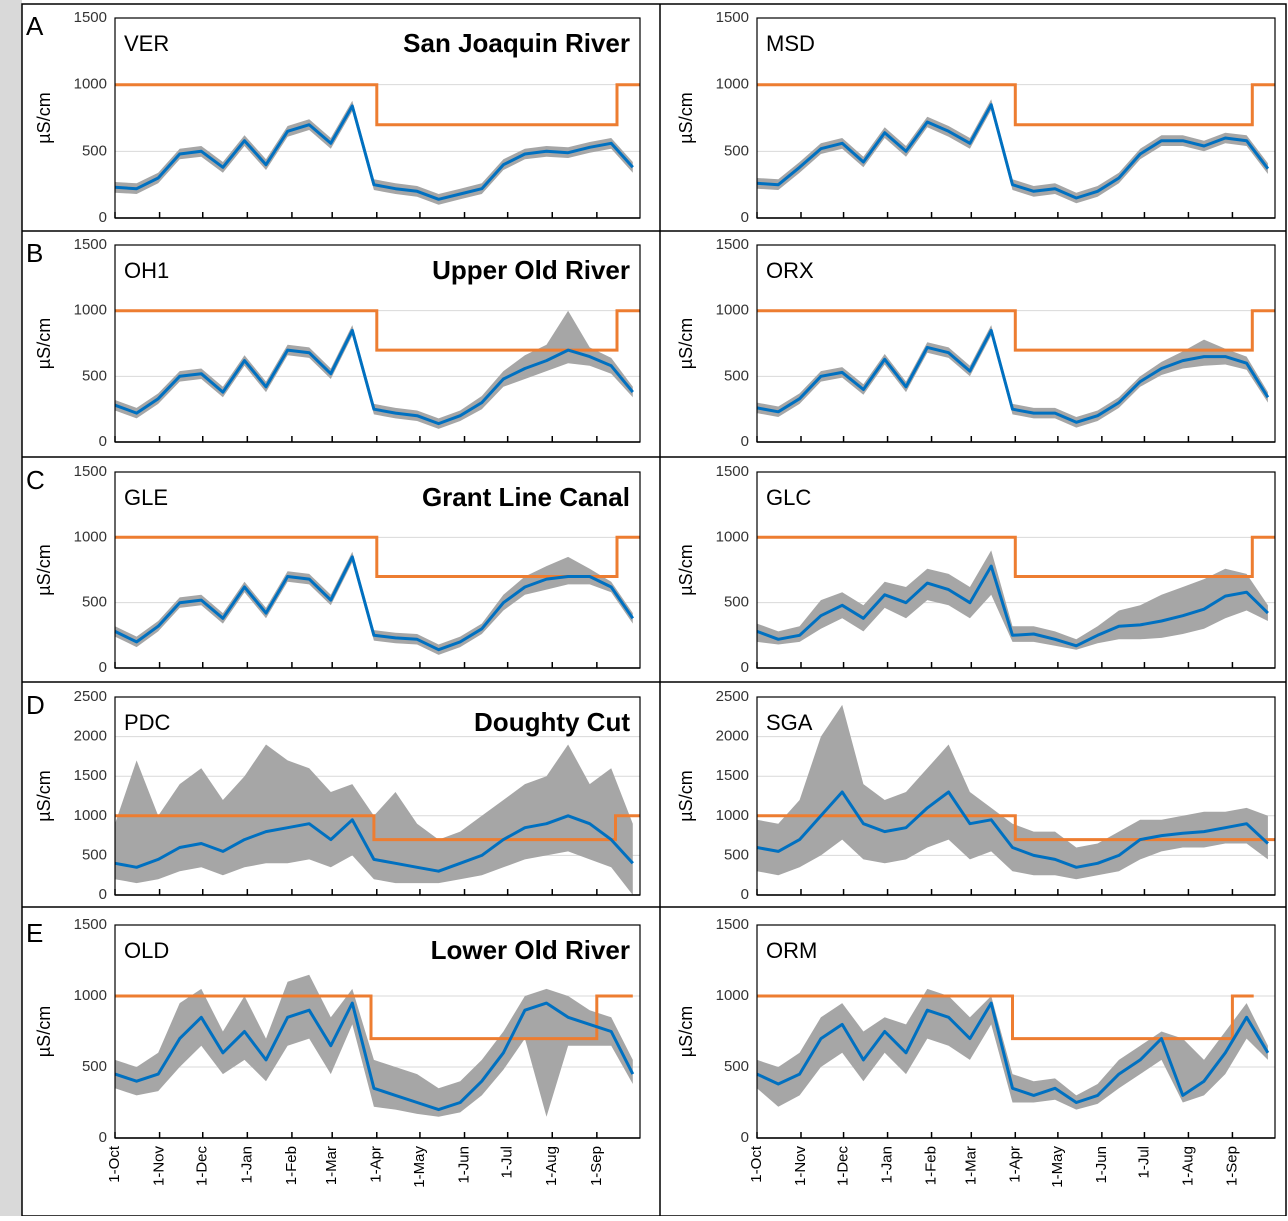 The image size is (1288, 1221). I want to click on station-label: ORM, so click(791, 950).